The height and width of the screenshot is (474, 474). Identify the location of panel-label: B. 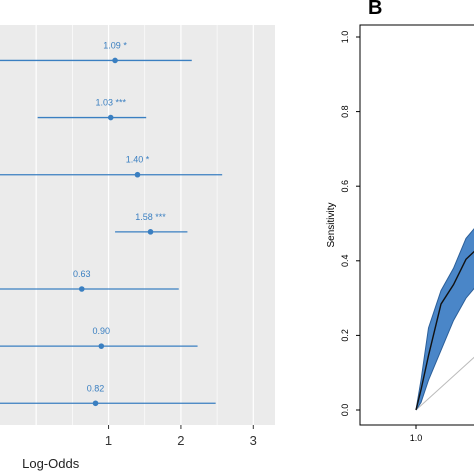
(375, 9).